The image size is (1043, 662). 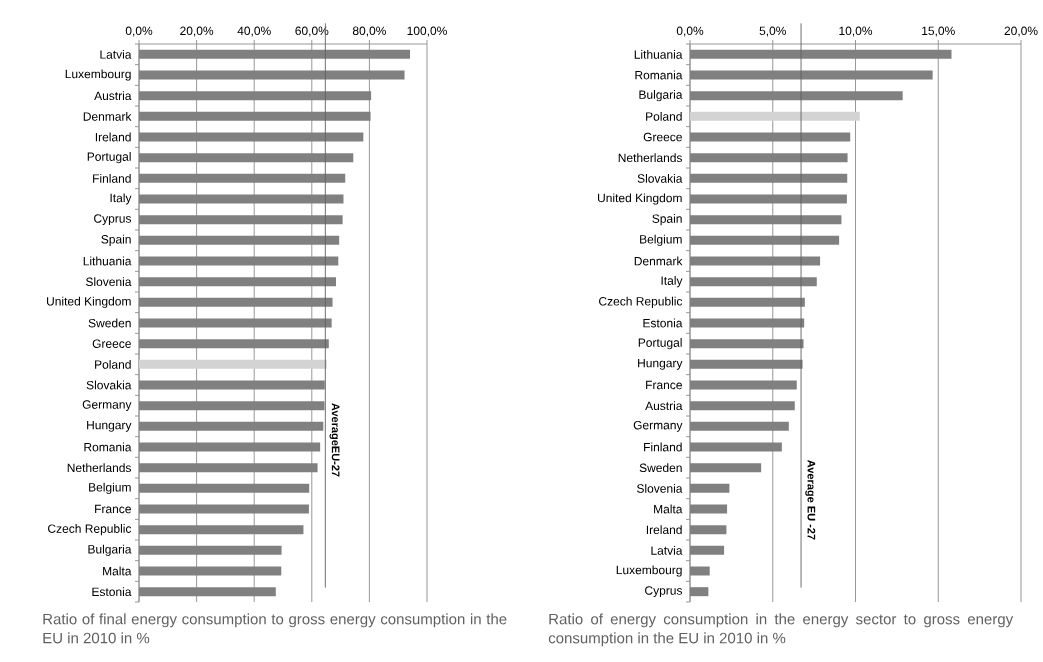 I want to click on text: Ratio of energy consumption in the energy sector to gross energy consumption in the EU in 2010 in %, so click(x=781, y=630).